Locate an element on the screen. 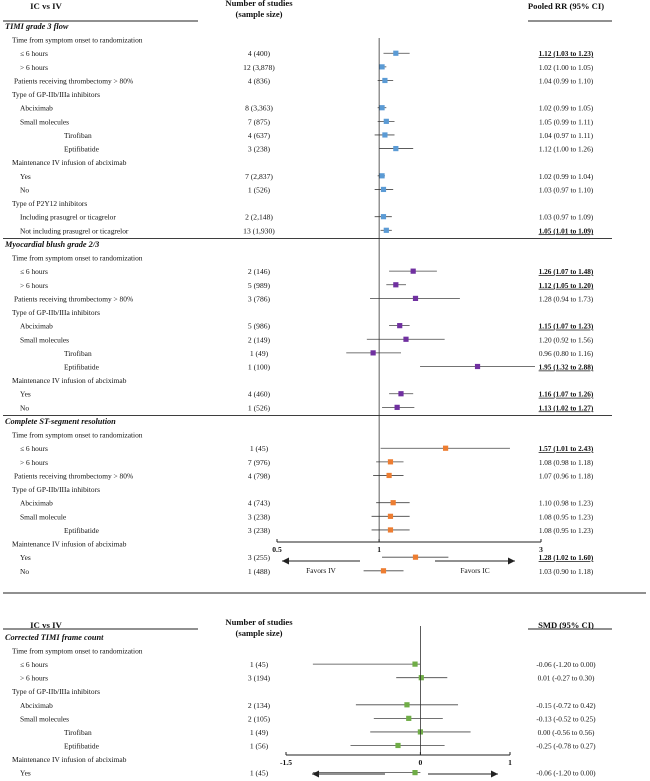 This screenshot has height=781, width=650. row-studies: 4 (743) is located at coordinates (259, 503).